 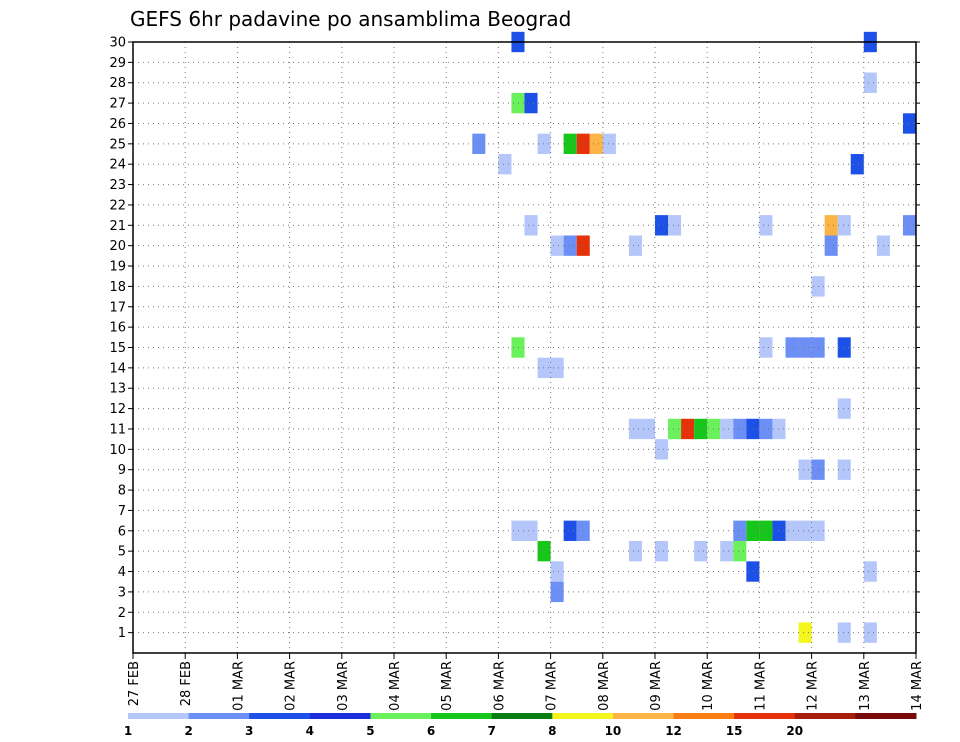 I want to click on y-tick-label: 3, so click(x=122, y=592).